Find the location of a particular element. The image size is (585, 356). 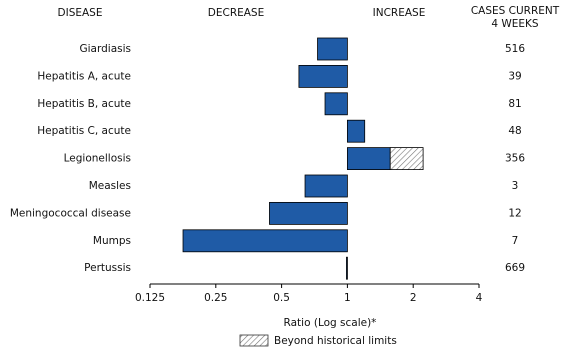

x-tick-label: 0.25 is located at coordinates (215, 298).